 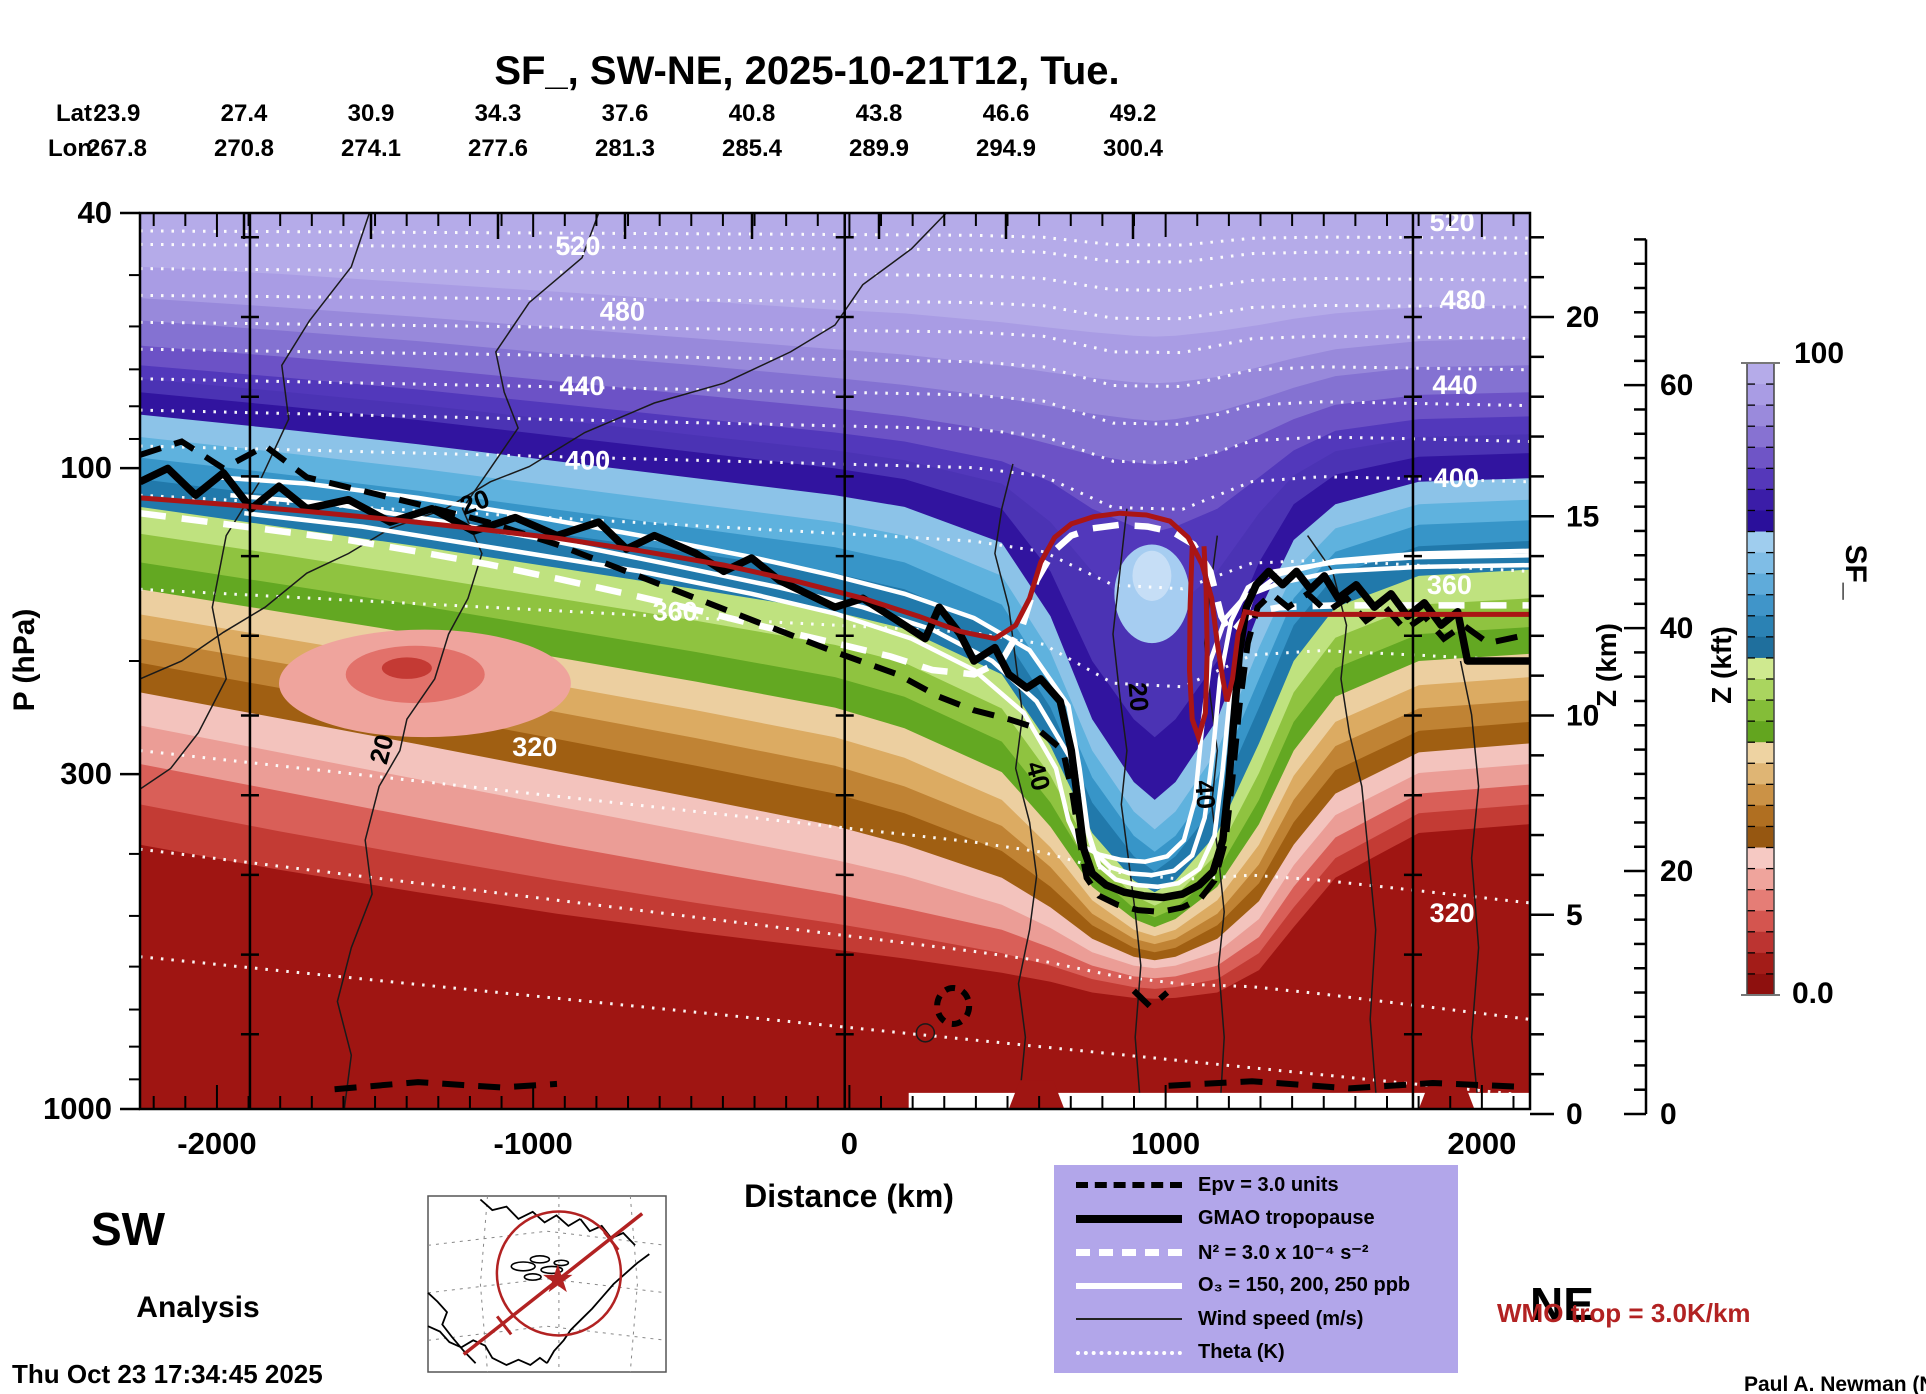 What do you see at coordinates (167, 1374) in the screenshot?
I see `timestamp-label: Thu Oct 23 17:34:45 2025` at bounding box center [167, 1374].